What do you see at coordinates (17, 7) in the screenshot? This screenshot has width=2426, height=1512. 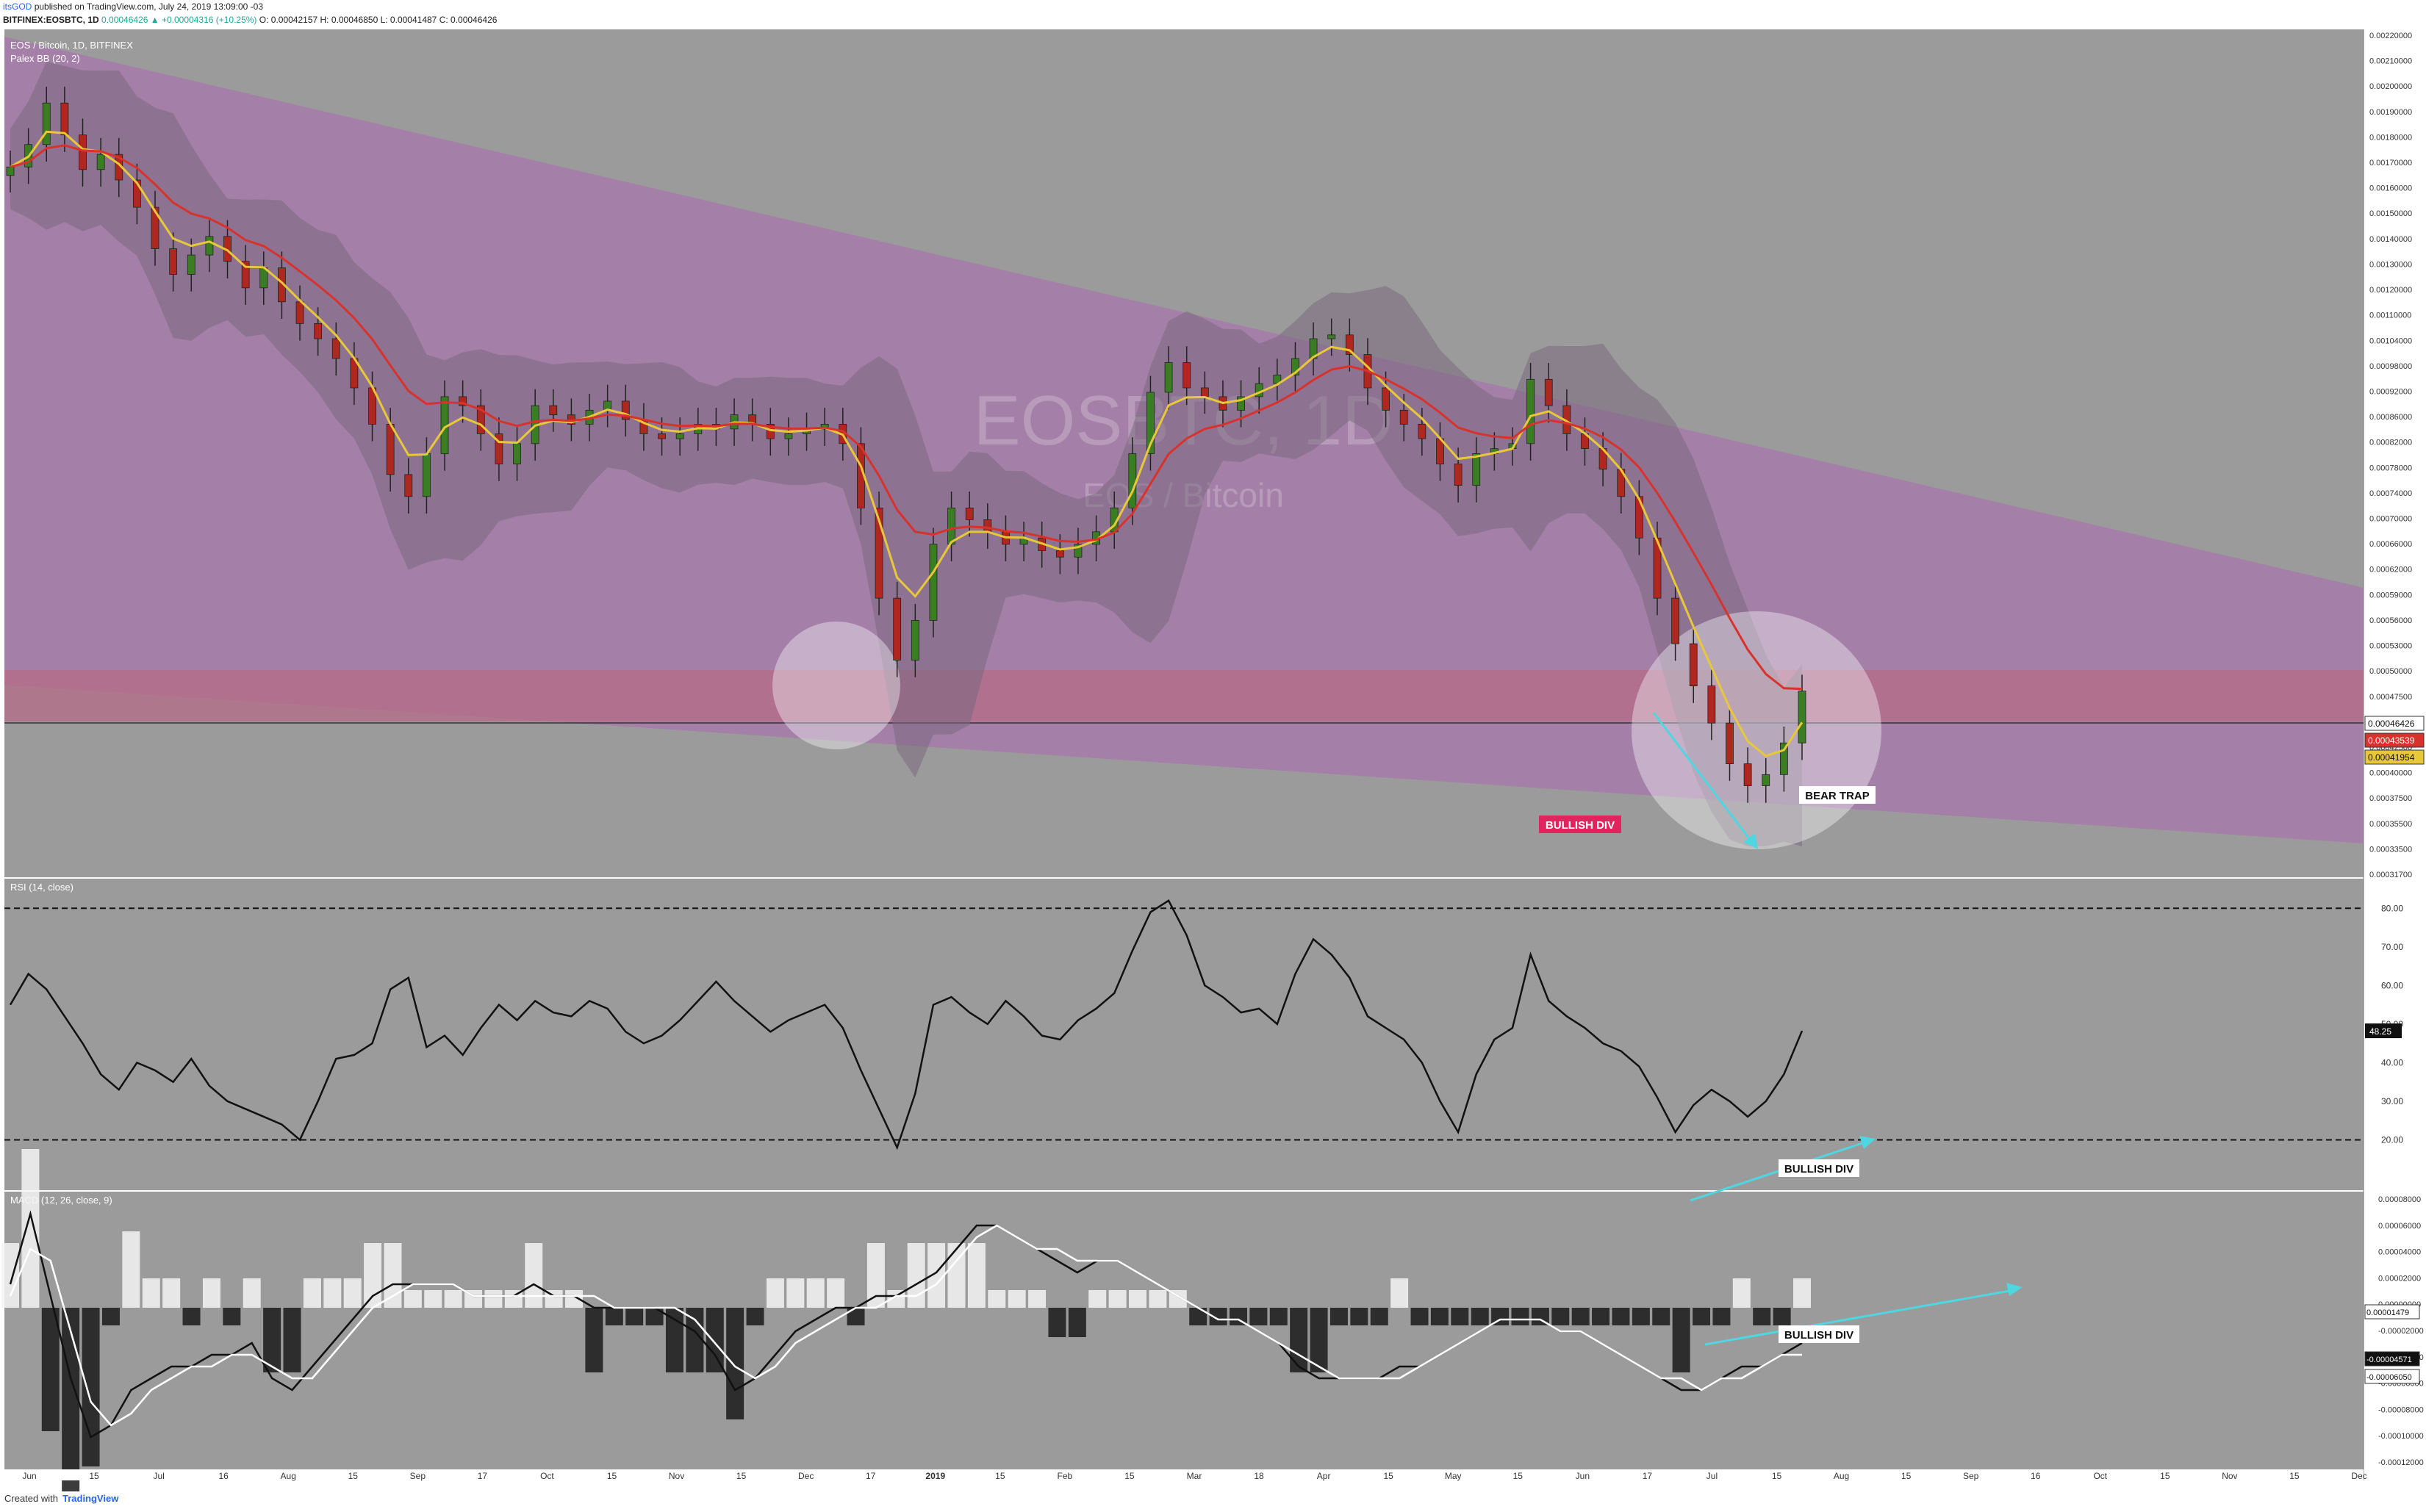 I see `author-link: itsGOD` at bounding box center [17, 7].